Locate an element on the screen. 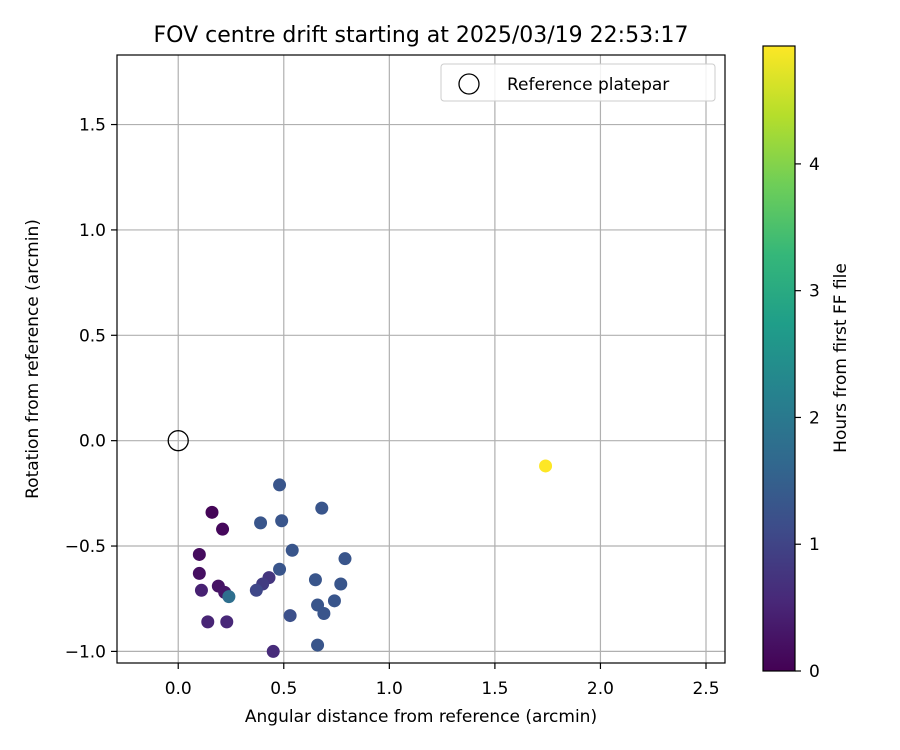 This screenshot has height=750, width=900. y-tick-label: 1.0 is located at coordinates (92, 231).